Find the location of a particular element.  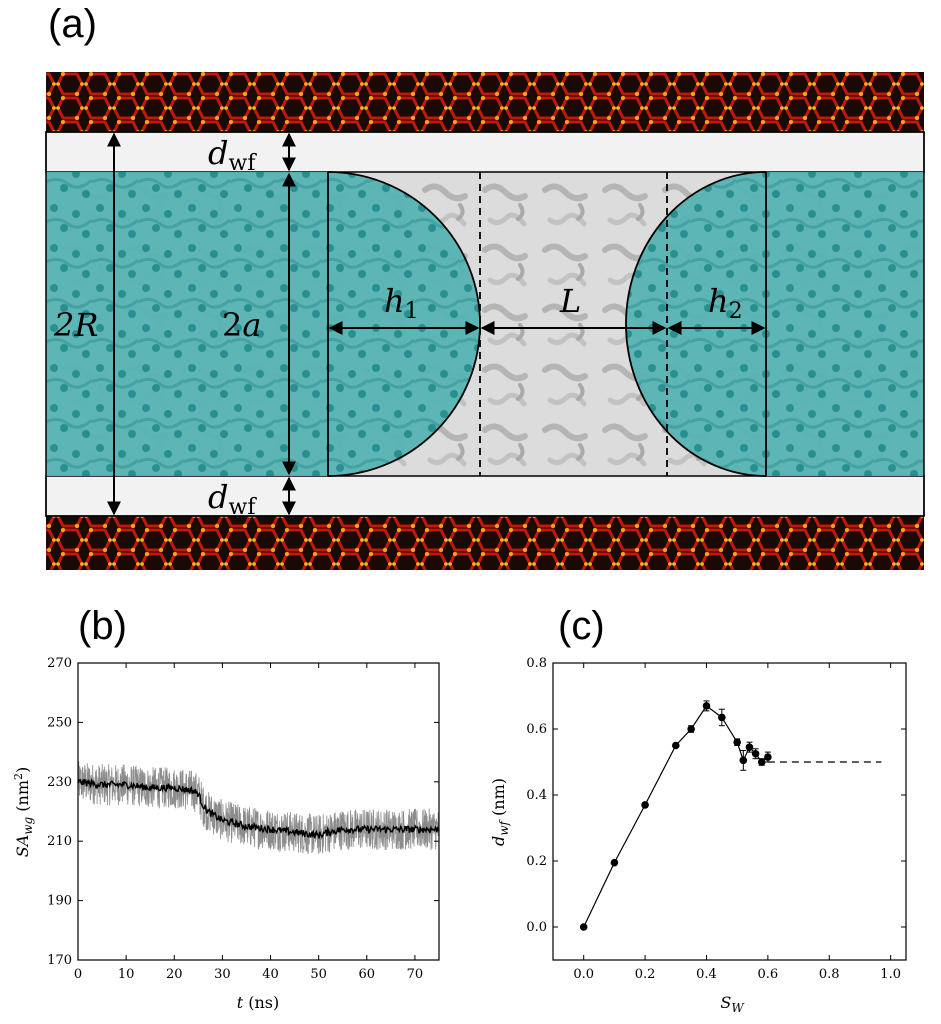

bottom-water-film is located at coordinates (485, 496).